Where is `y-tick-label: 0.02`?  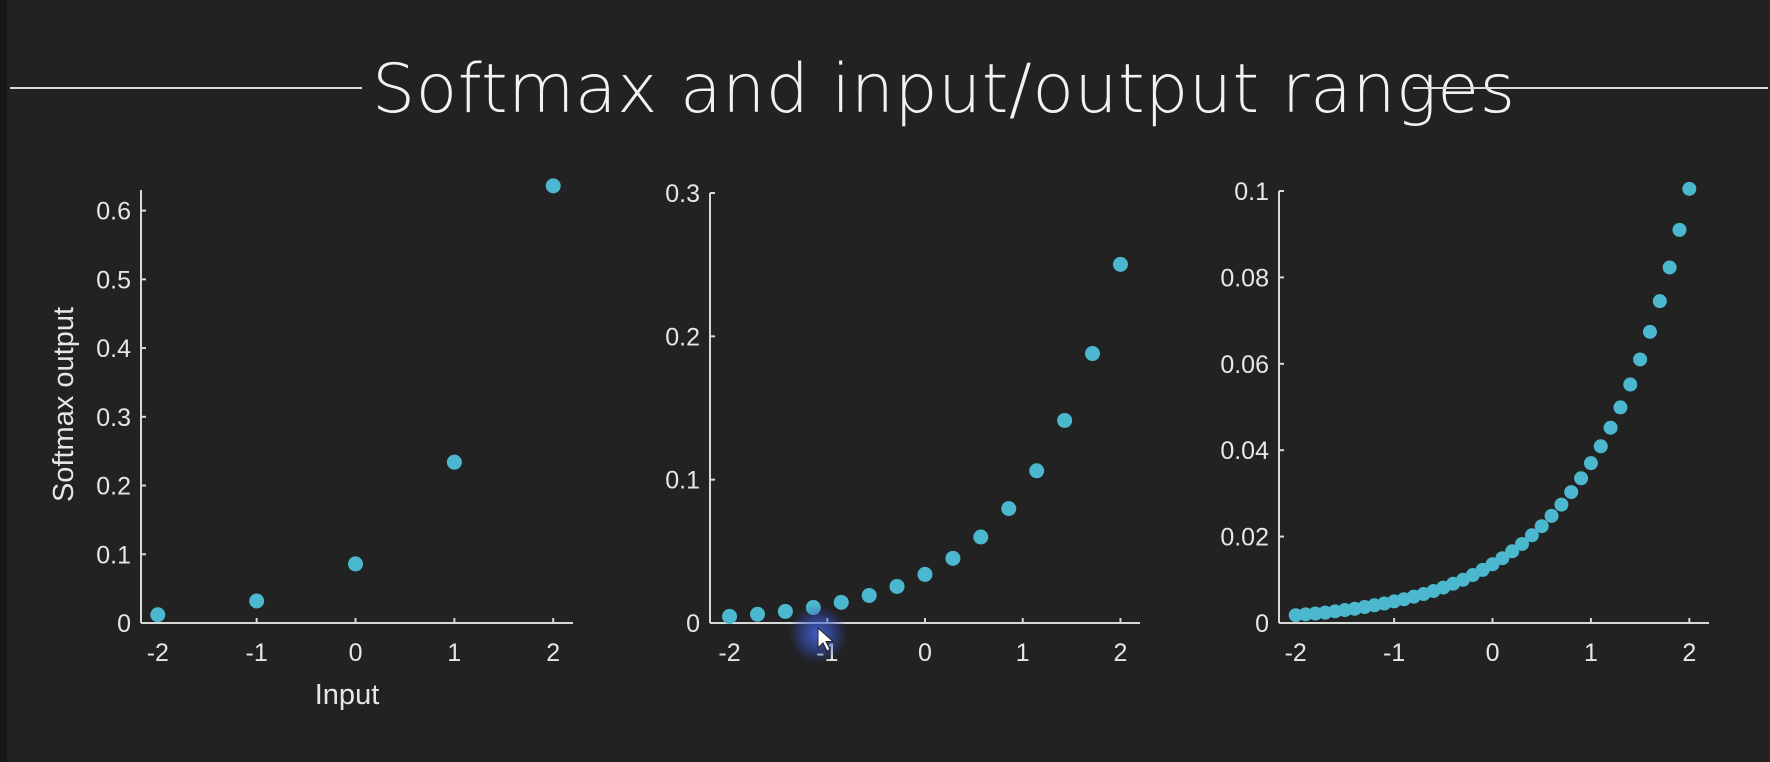
y-tick-label: 0.02 is located at coordinates (1244, 538).